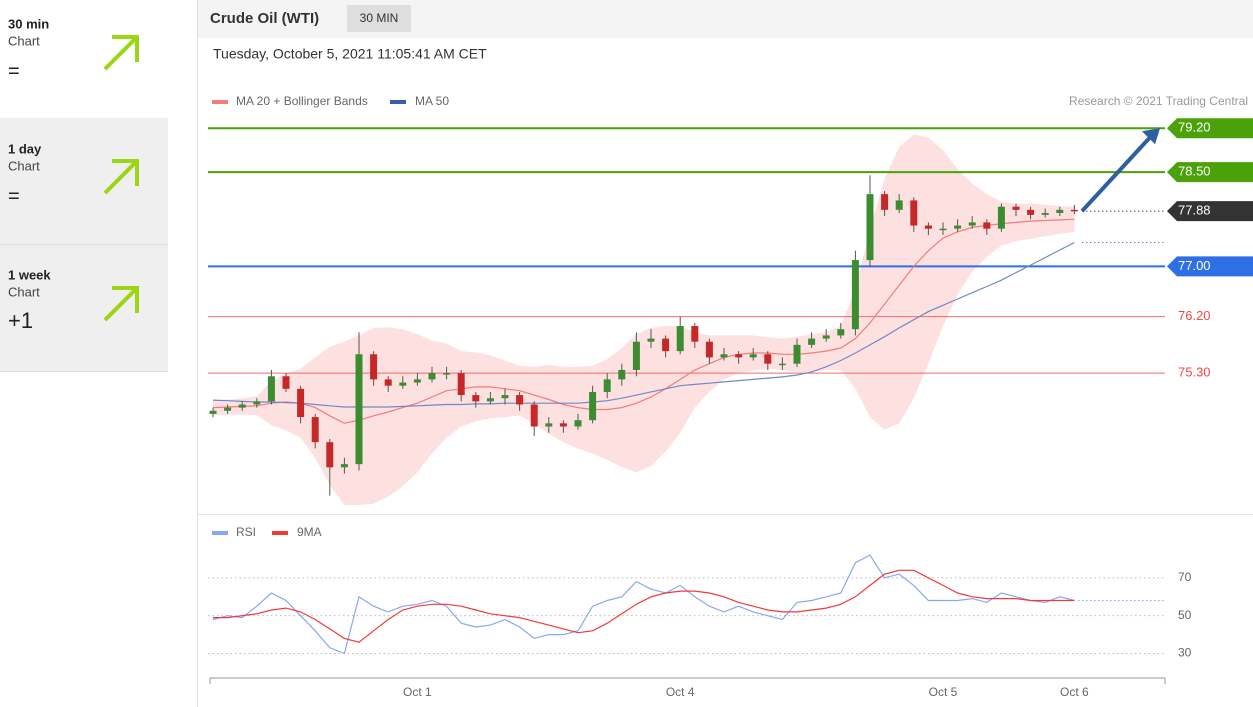  Describe the element at coordinates (264, 18) in the screenshot. I see `instrument-title: Crude Oil (WTI)` at that location.